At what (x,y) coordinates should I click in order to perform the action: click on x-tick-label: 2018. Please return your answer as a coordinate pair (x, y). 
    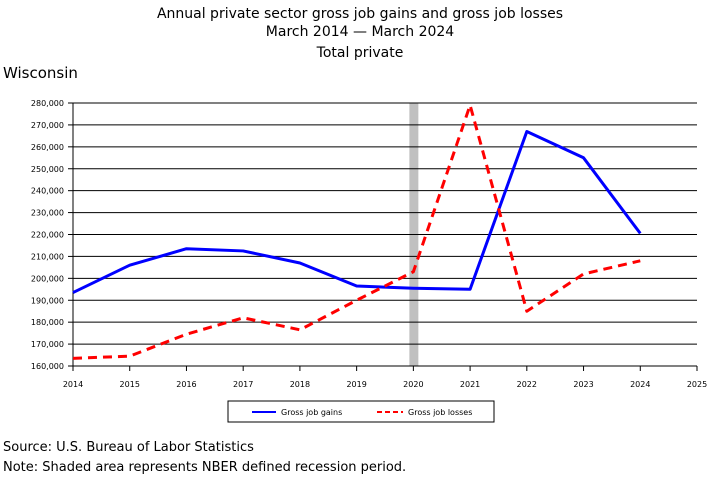
    Looking at the image, I should click on (300, 384).